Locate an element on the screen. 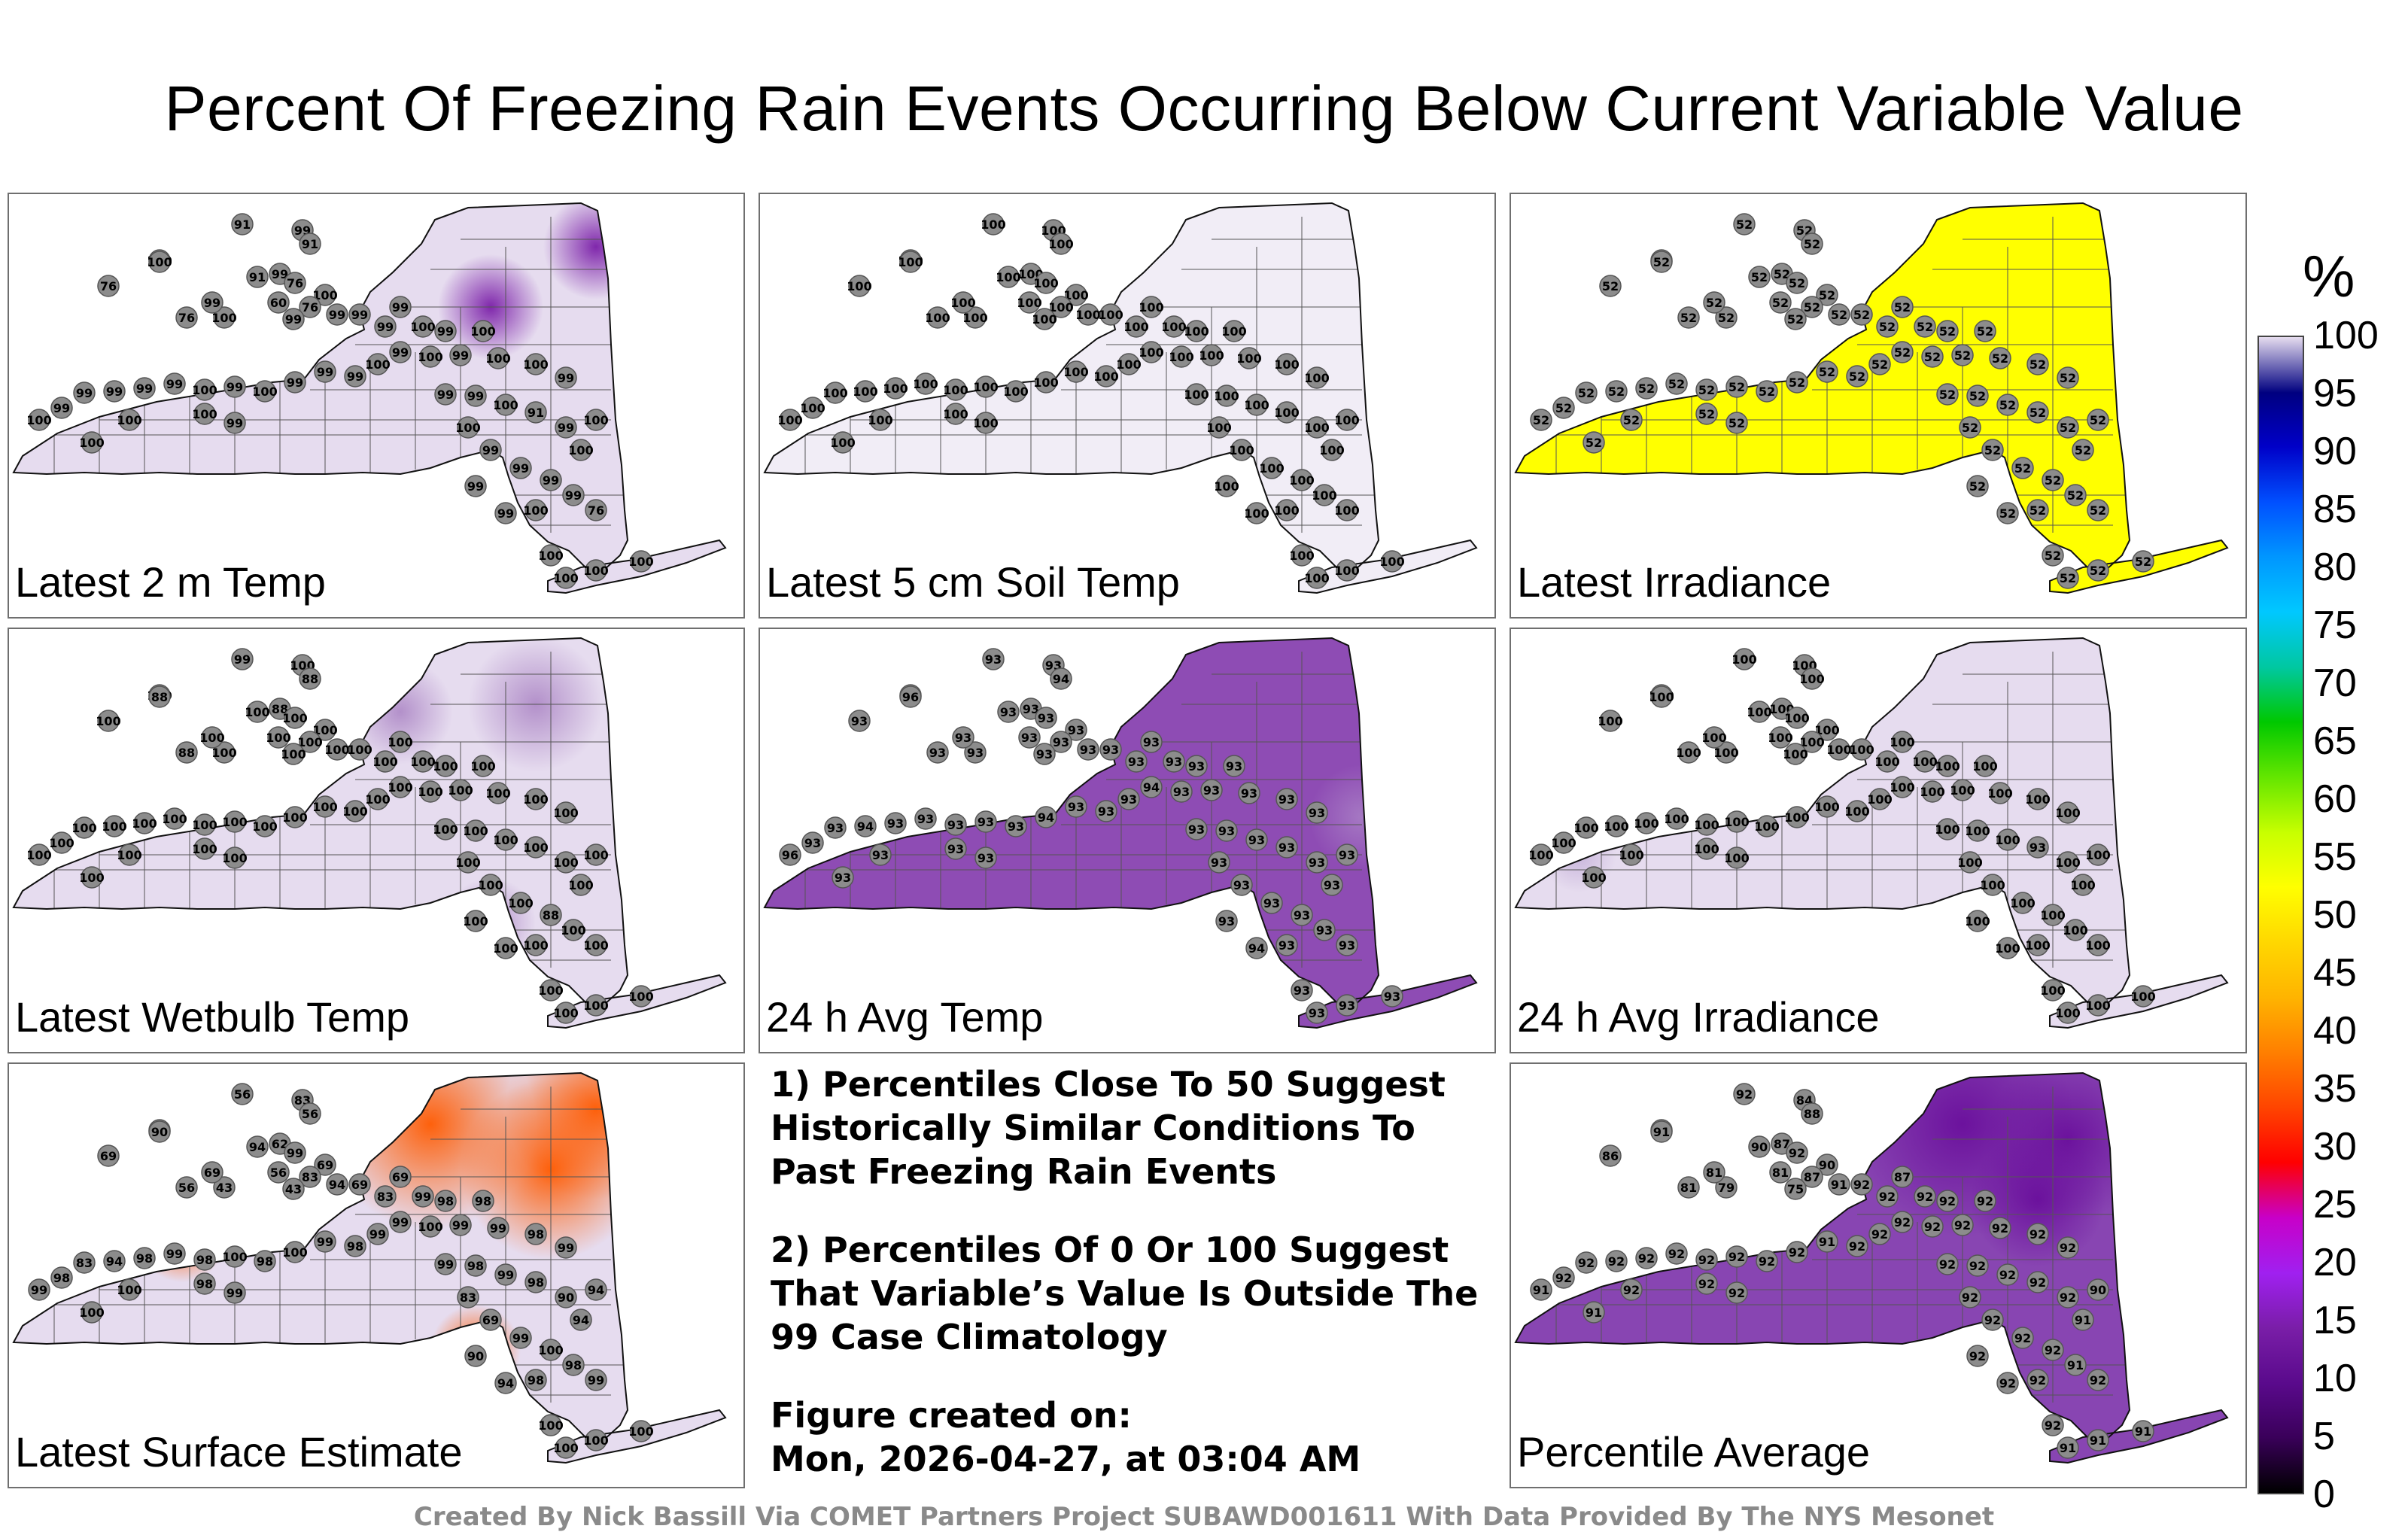 This screenshot has width=2408, height=1535. station-value: 91 is located at coordinates (2098, 1440).